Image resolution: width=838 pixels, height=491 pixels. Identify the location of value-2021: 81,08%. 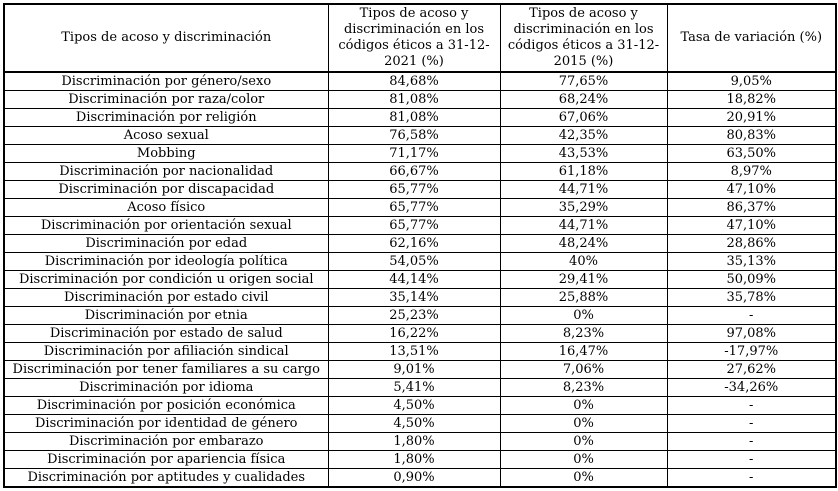
(414, 117).